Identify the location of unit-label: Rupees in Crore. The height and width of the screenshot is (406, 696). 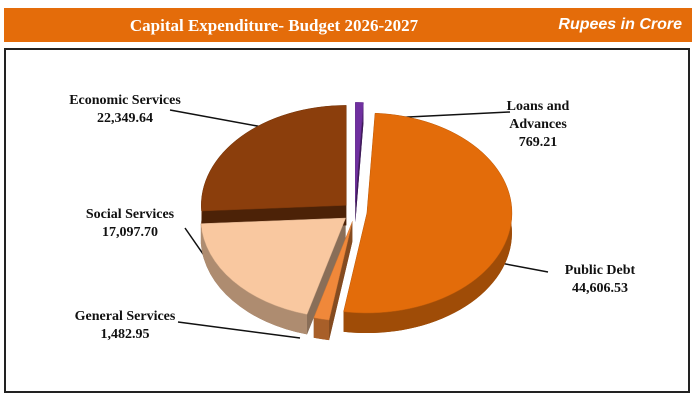
(620, 24).